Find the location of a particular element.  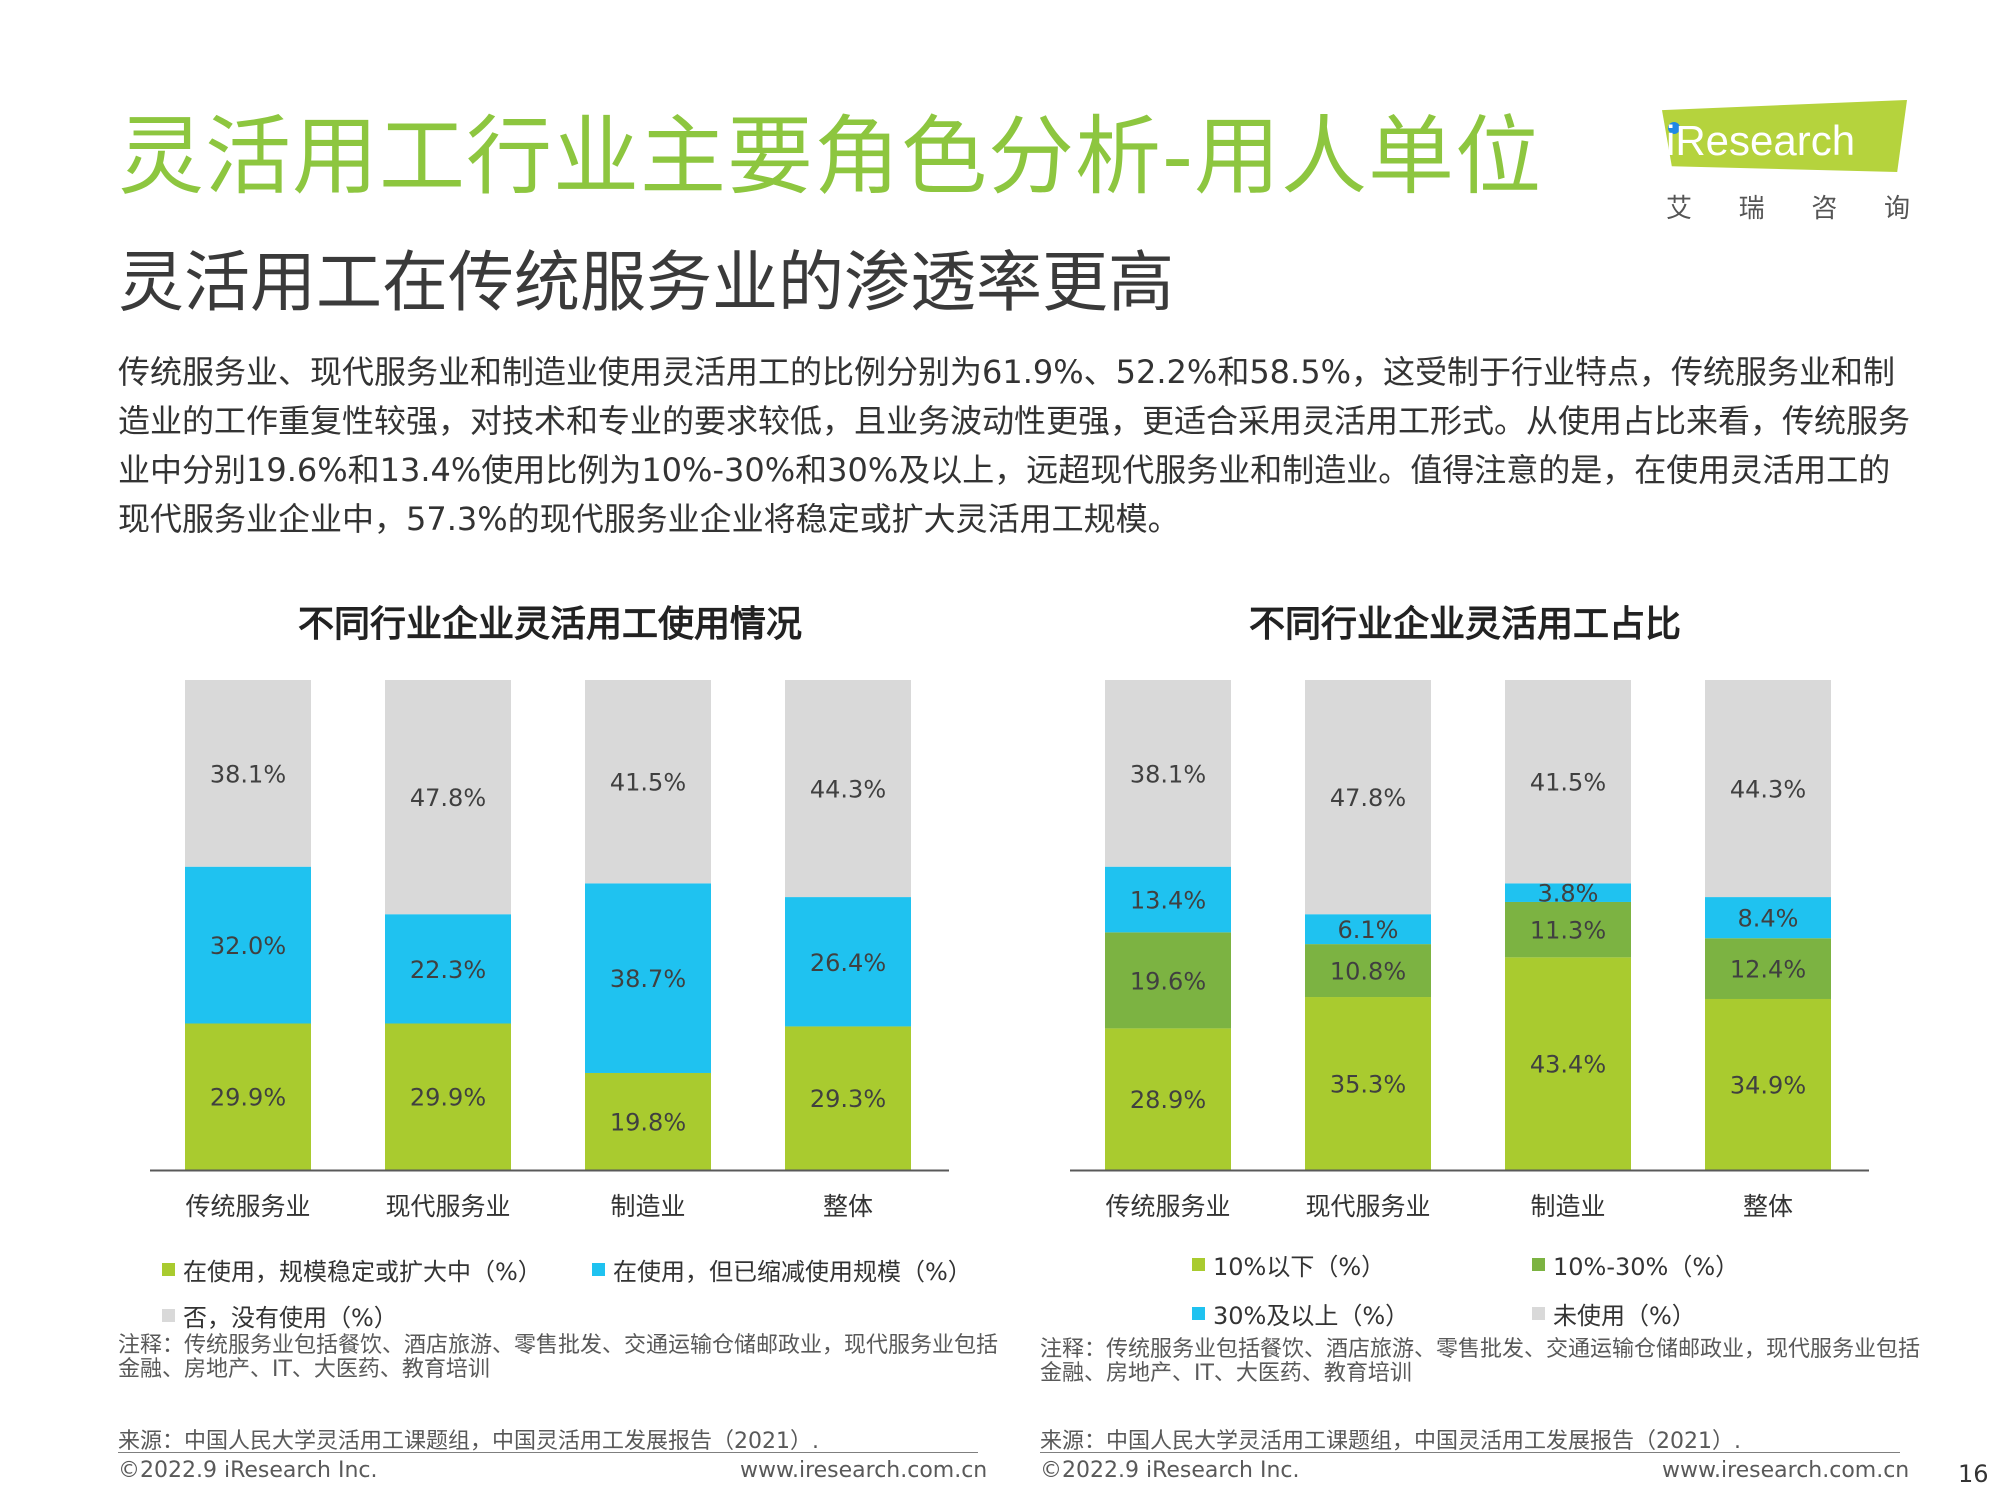

data-label: 22.3% is located at coordinates (448, 970).